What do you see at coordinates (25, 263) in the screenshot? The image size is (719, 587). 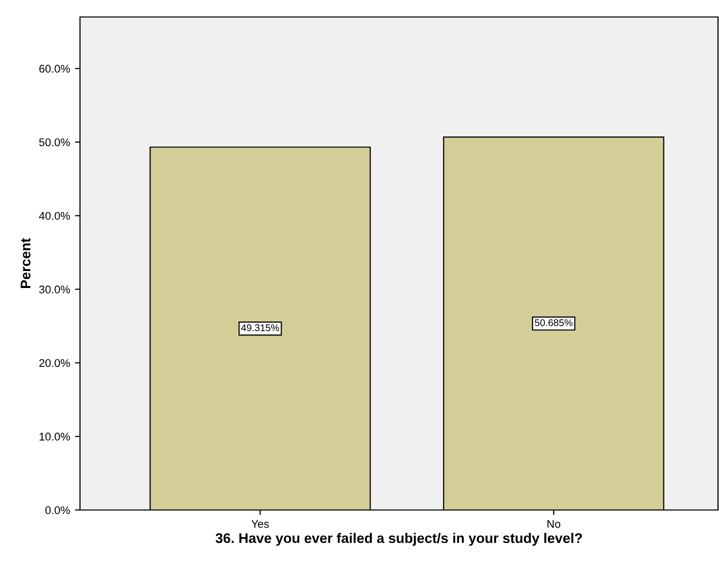 I see `y-axis-title: Percent` at bounding box center [25, 263].